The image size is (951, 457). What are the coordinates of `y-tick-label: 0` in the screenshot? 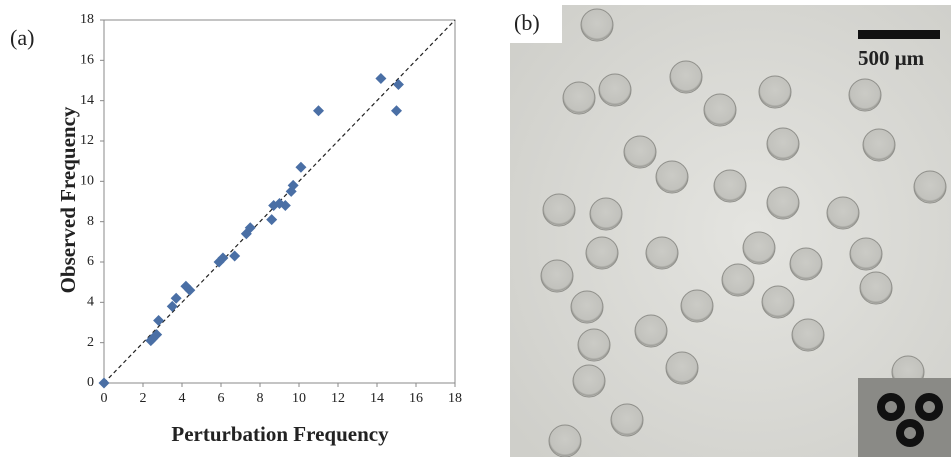 It's located at (90, 382).